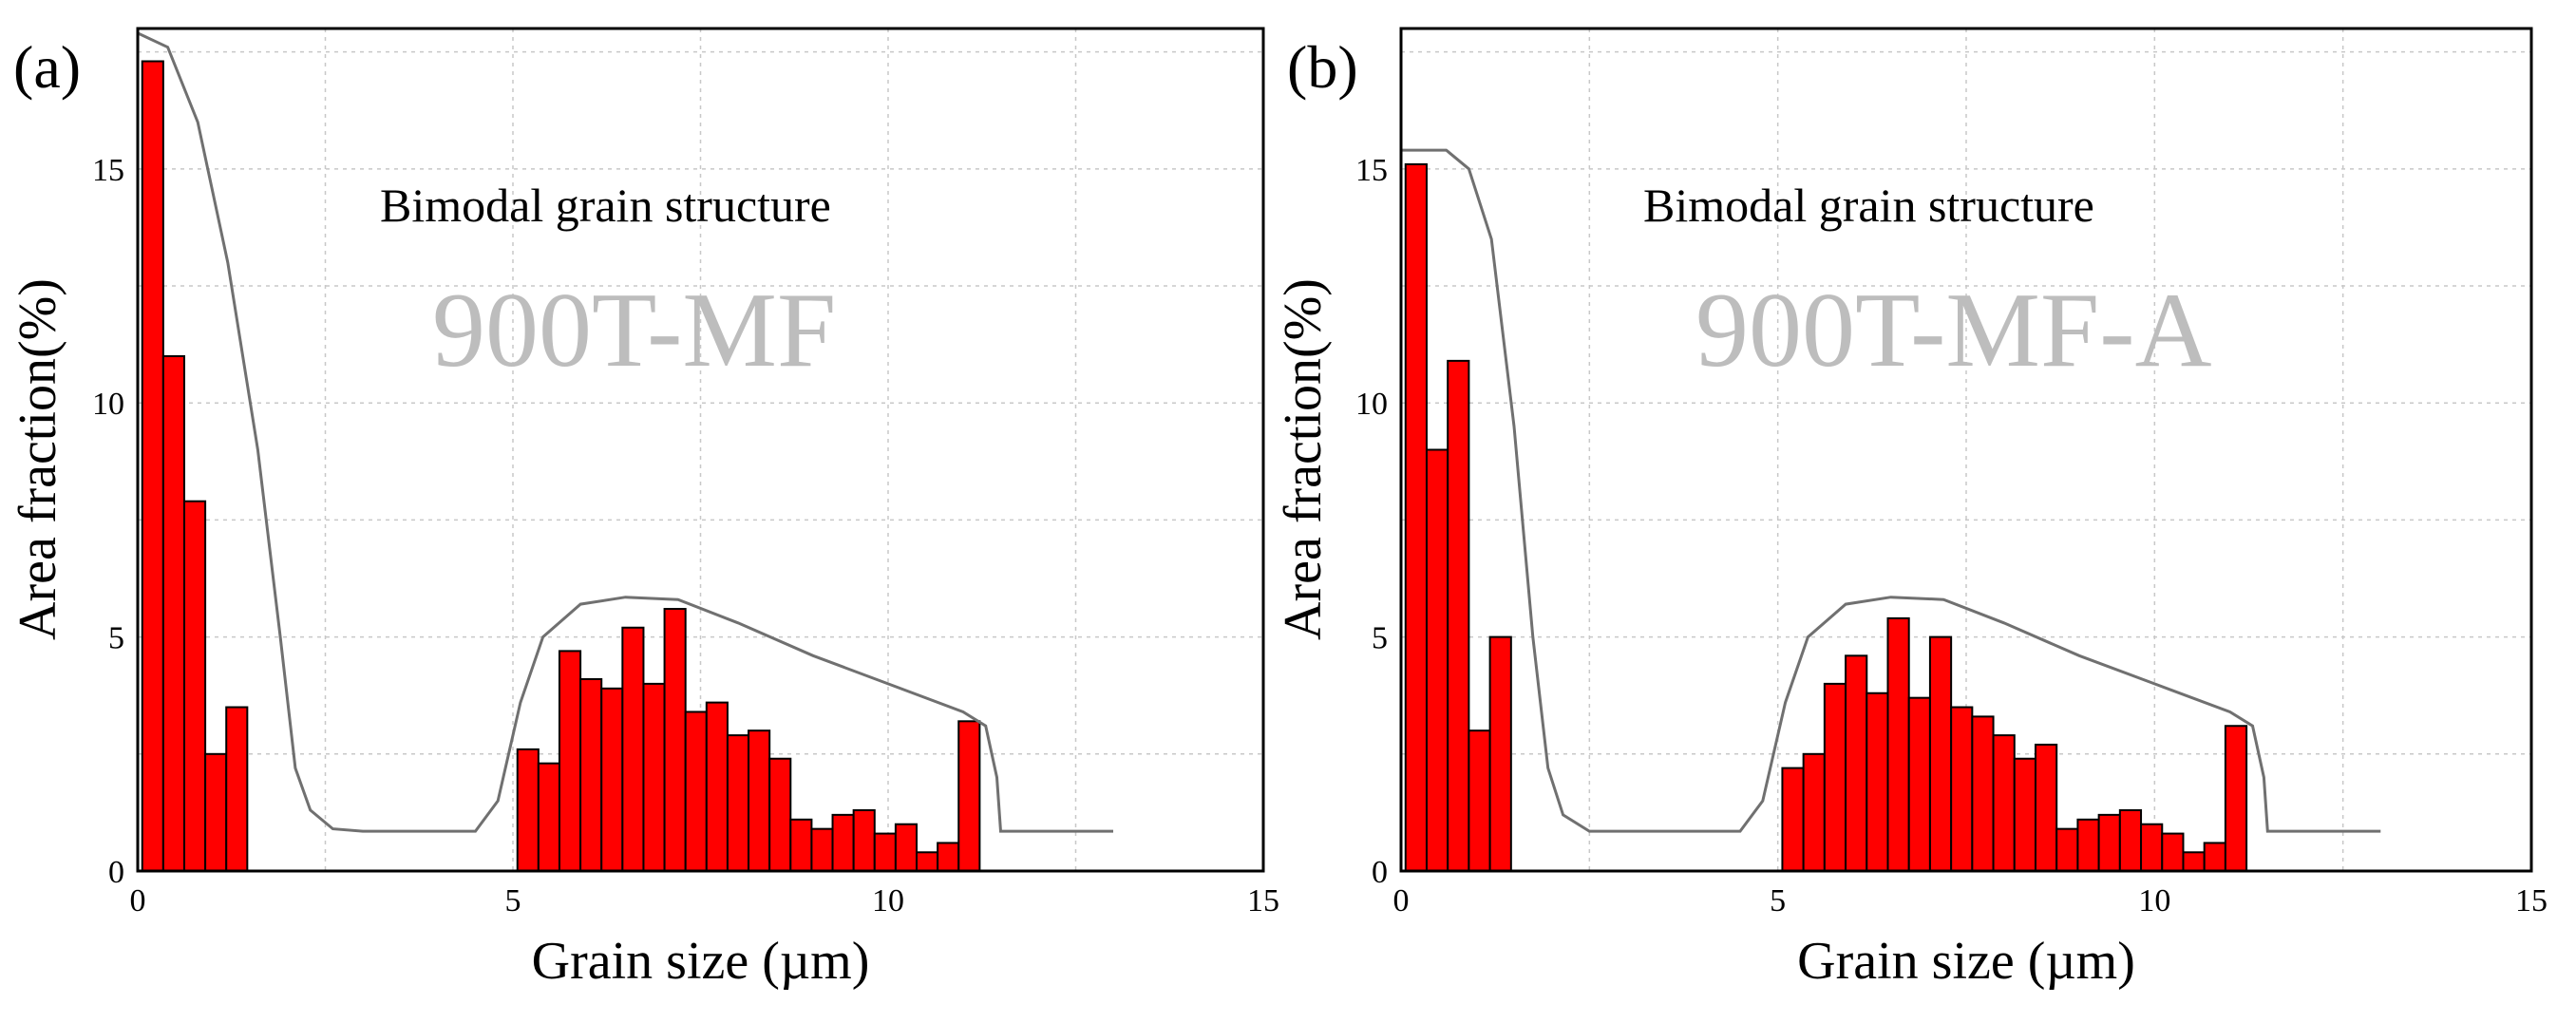 This screenshot has height=1023, width=2576. Describe the element at coordinates (1322, 67) in the screenshot. I see `panel-b-label: (b)` at that location.